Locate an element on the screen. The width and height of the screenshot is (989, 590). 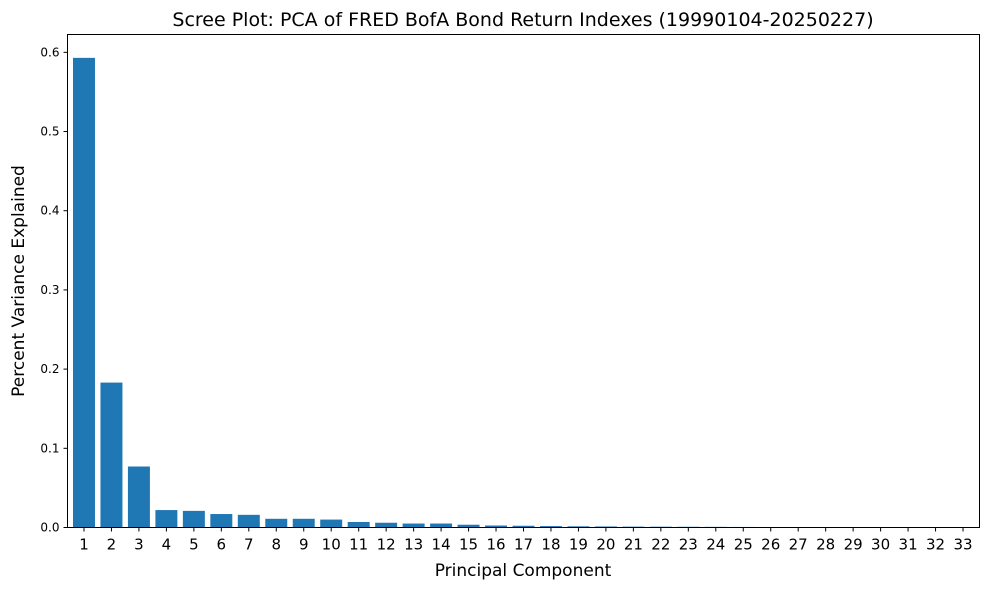
x-tick-label: 27 is located at coordinates (798, 545).